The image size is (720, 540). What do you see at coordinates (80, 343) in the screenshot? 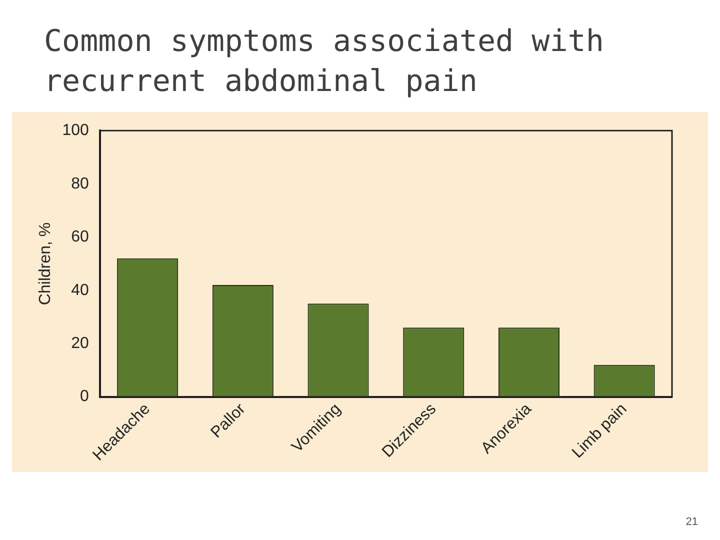
I see `y-tick-label: 20` at bounding box center [80, 343].